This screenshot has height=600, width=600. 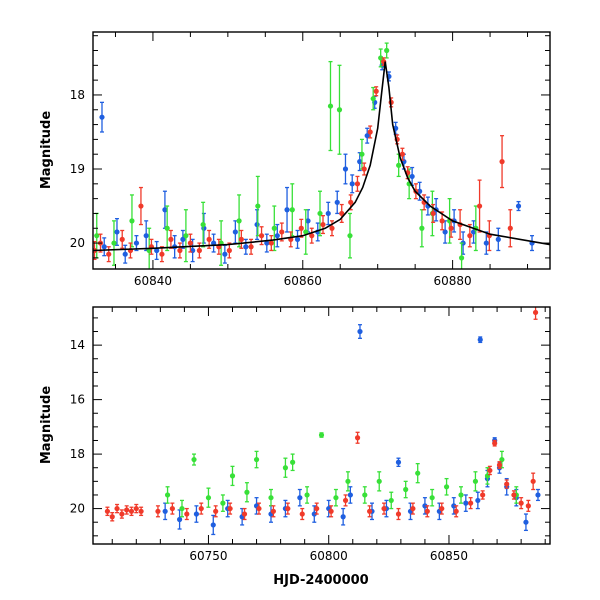 I want to click on y-tick-label: 19, so click(x=77, y=169).